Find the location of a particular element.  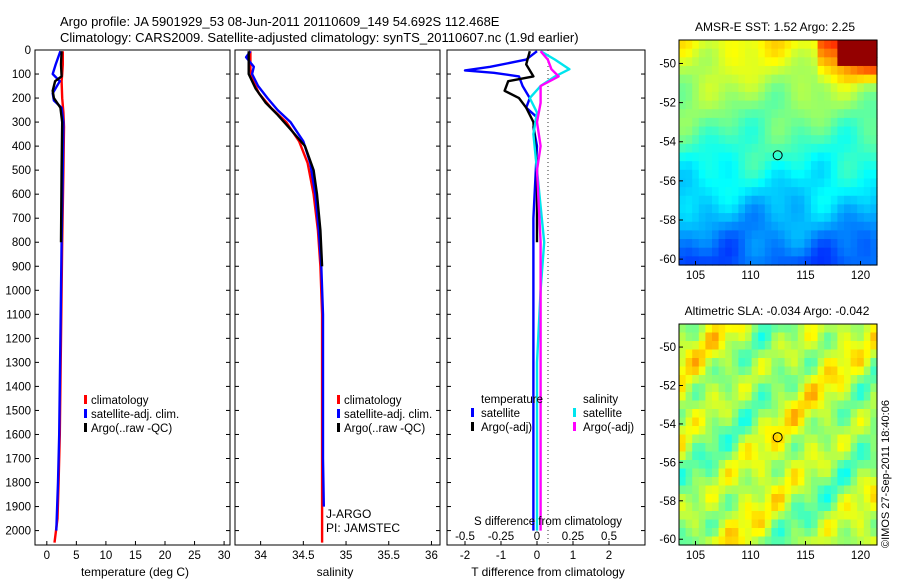

y-tick-label: 1500 is located at coordinates (18, 411).